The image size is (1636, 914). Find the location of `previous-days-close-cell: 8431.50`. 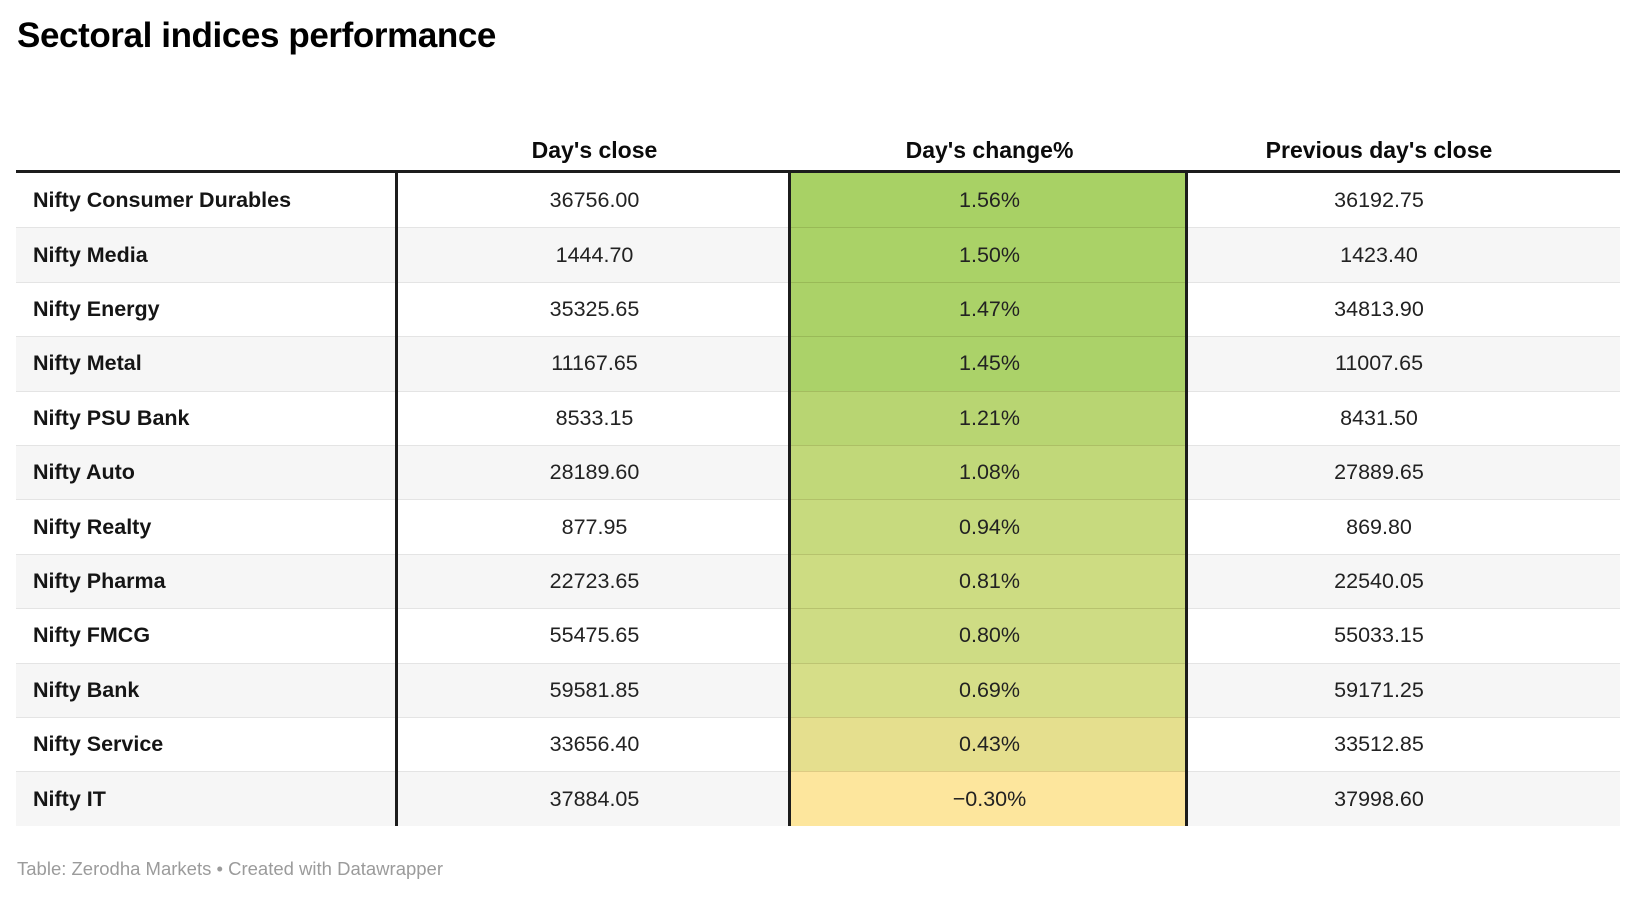

previous-days-close-cell: 8431.50 is located at coordinates (1404, 417).